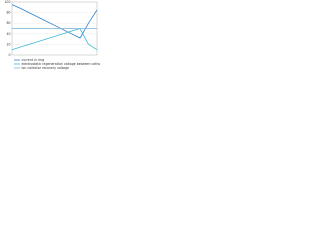 The image size is (320, 240). Describe the element at coordinates (8, 13) in the screenshot. I see `y-tick-label: 80` at that location.